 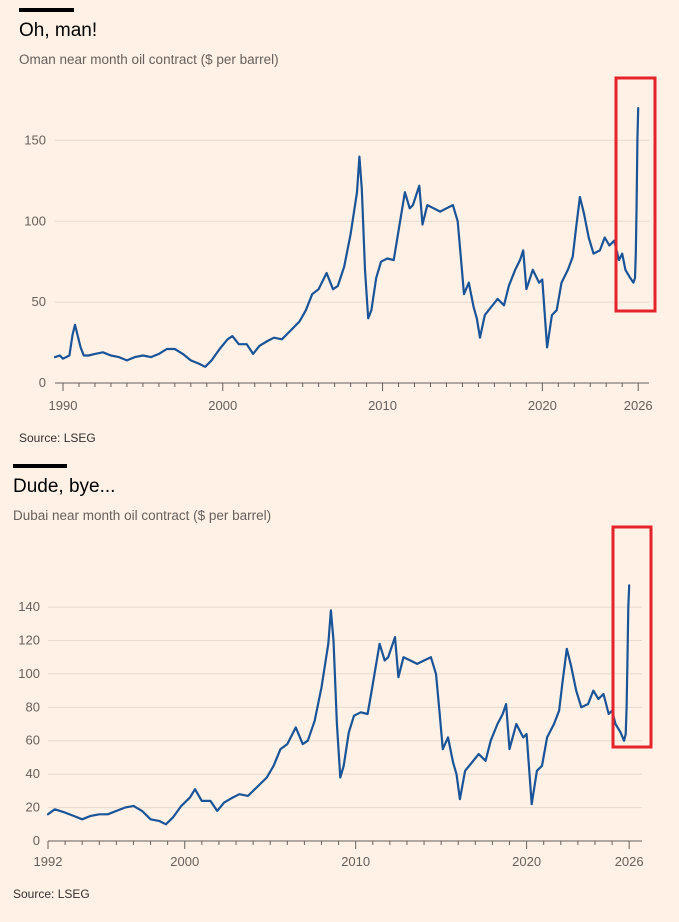 I want to click on y-tick-label: 150, so click(x=35, y=139).